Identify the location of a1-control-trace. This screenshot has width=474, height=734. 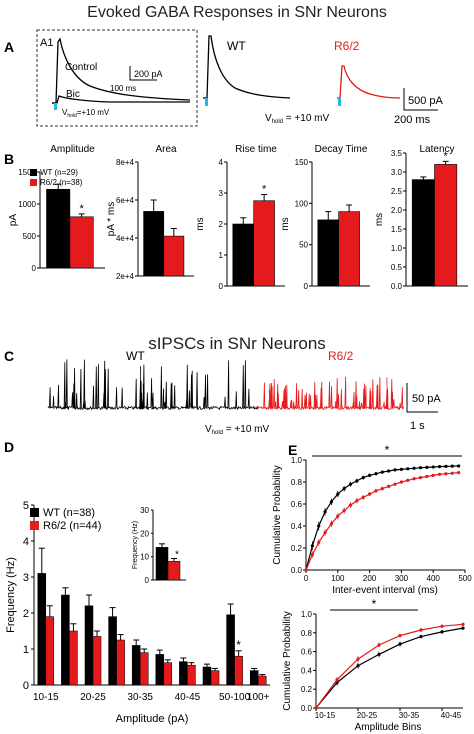
(121, 70).